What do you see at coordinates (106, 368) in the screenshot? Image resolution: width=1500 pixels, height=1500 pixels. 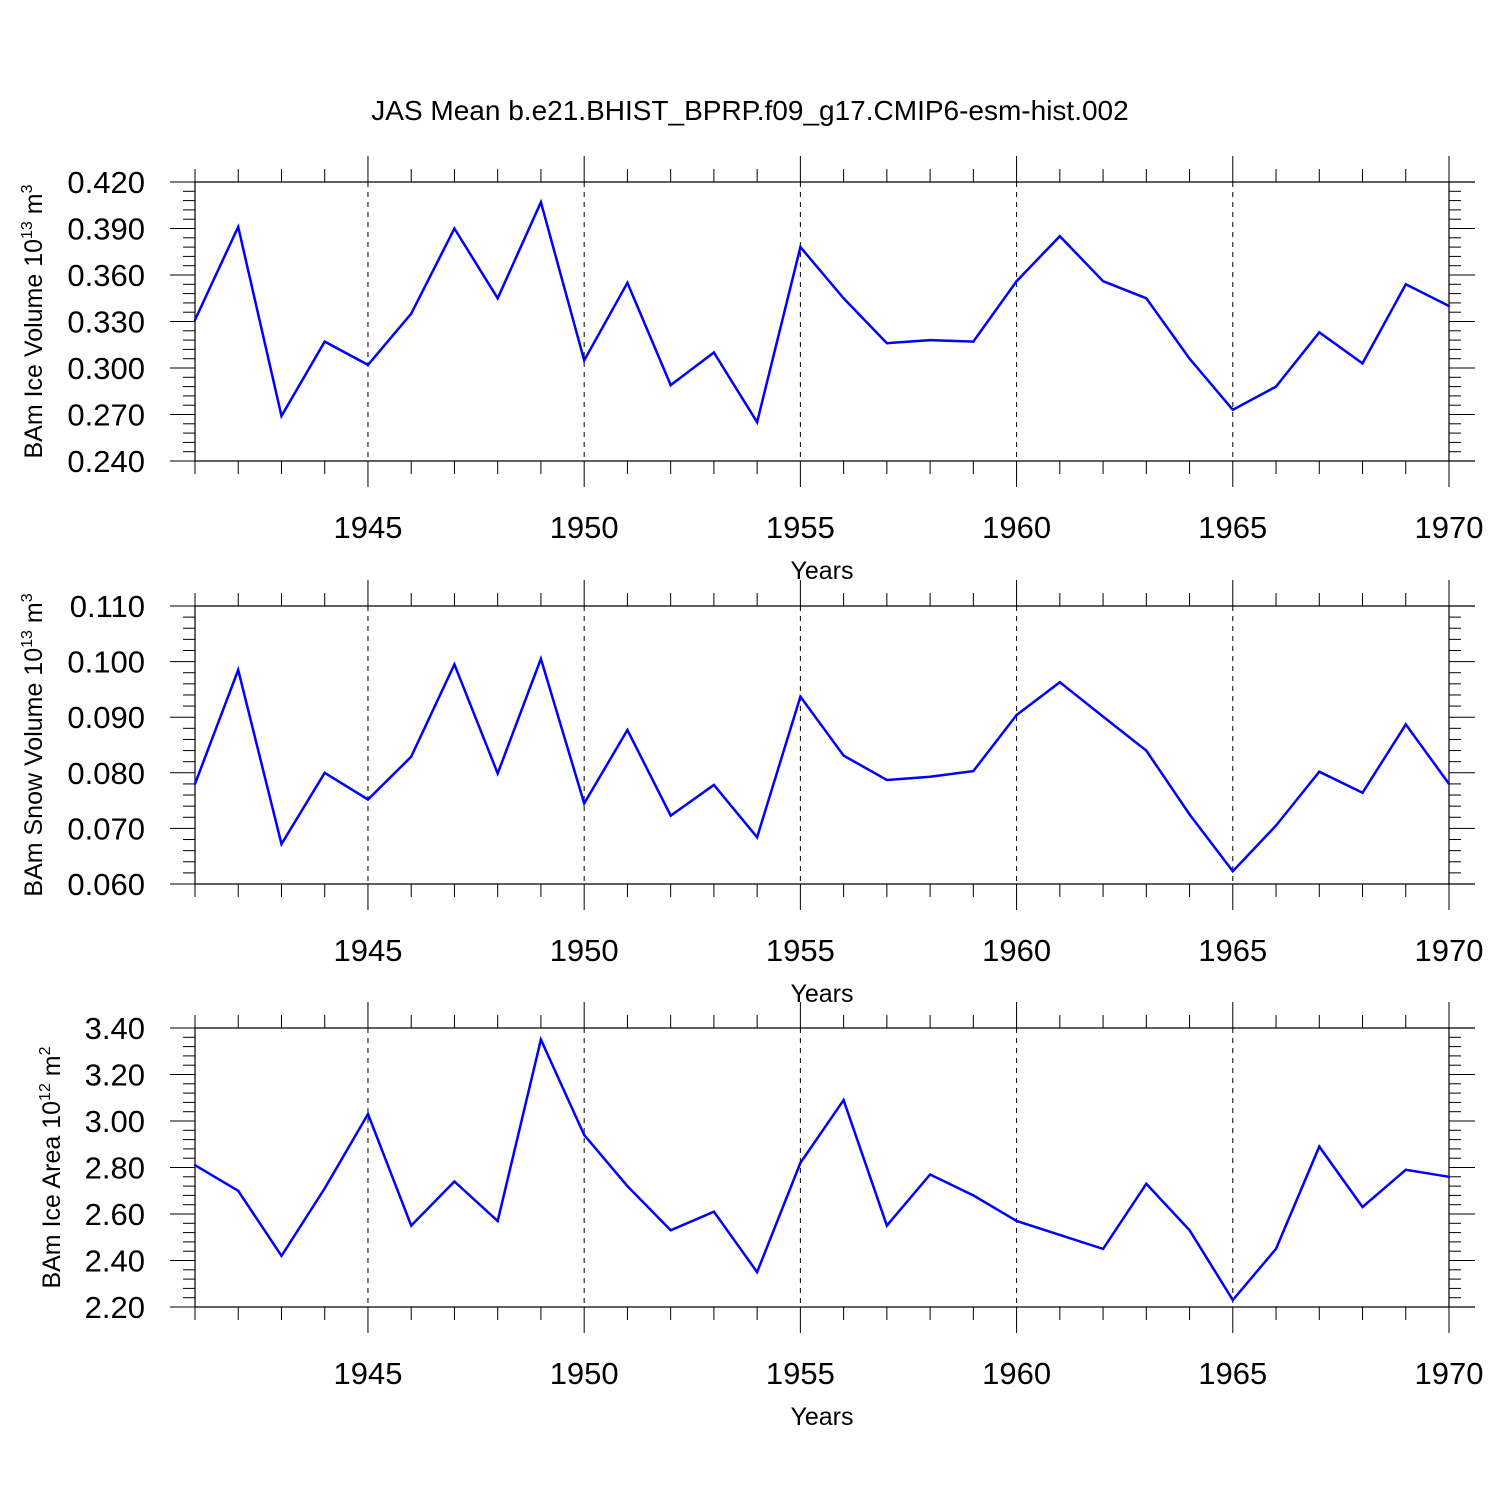 I see `y-tick-label: 0.300` at bounding box center [106, 368].